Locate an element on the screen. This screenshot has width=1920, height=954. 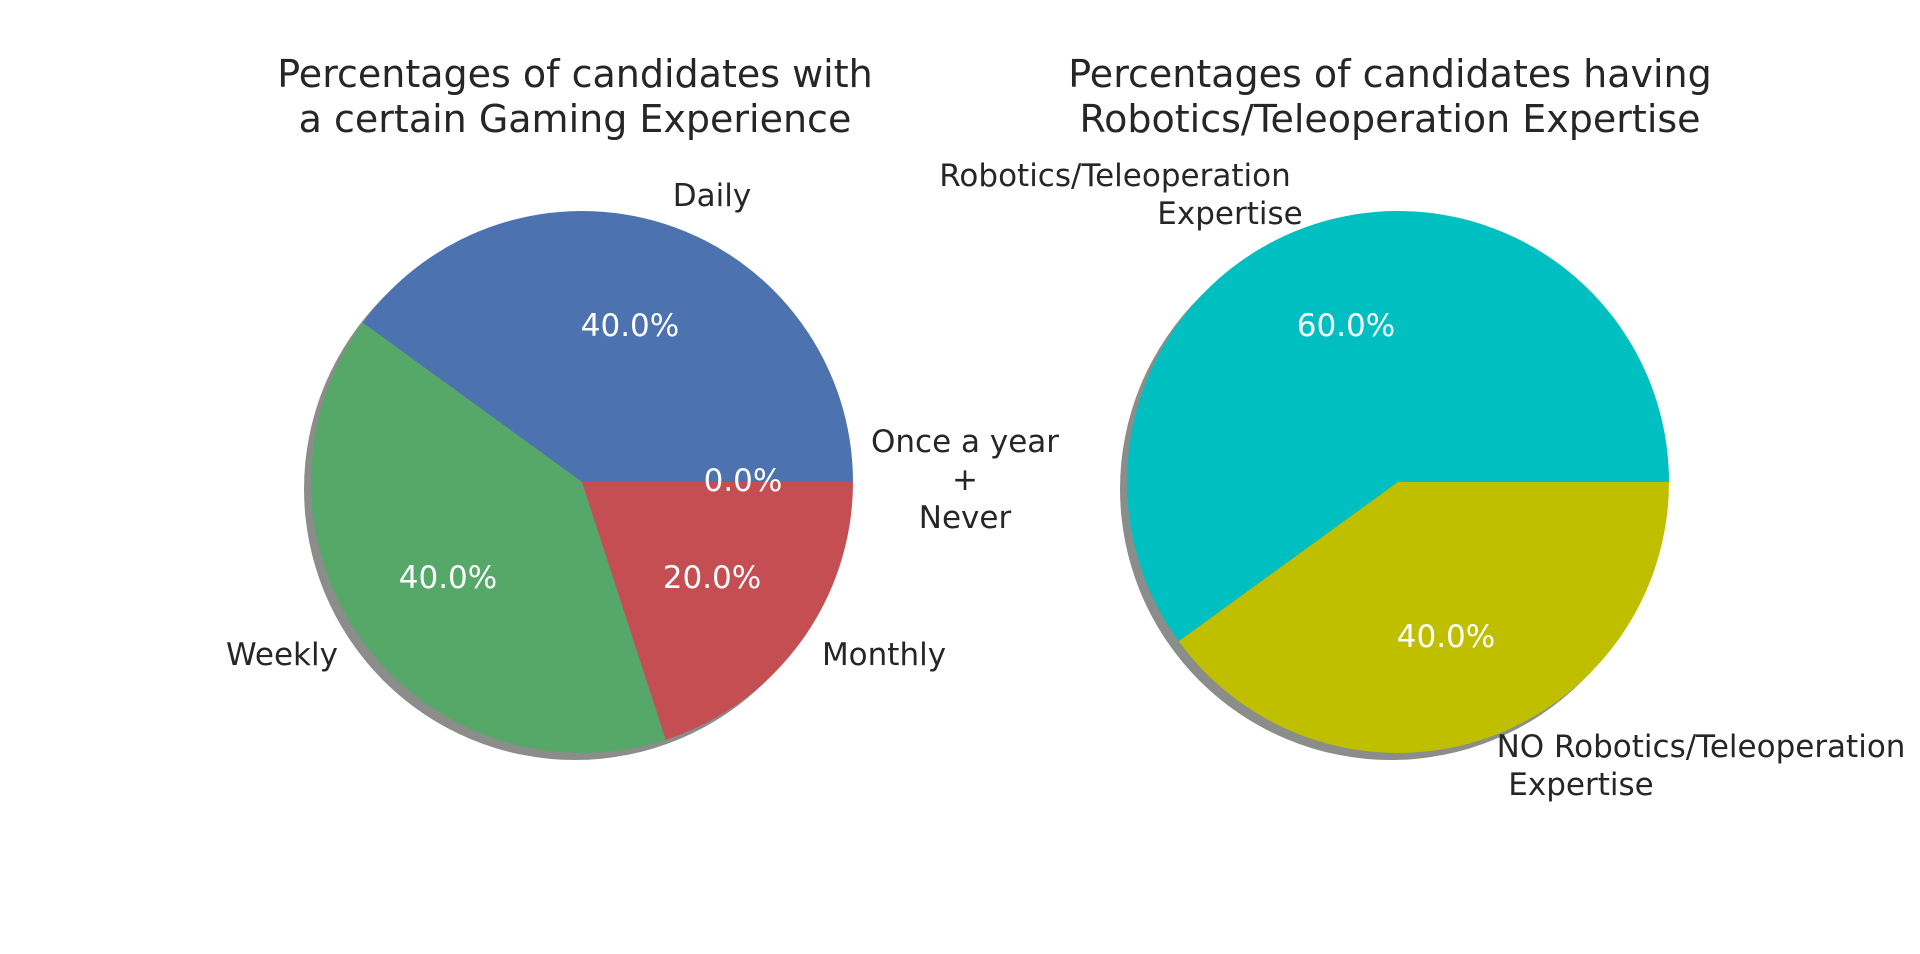
slice-label-monthly: Monthly is located at coordinates (884, 655).